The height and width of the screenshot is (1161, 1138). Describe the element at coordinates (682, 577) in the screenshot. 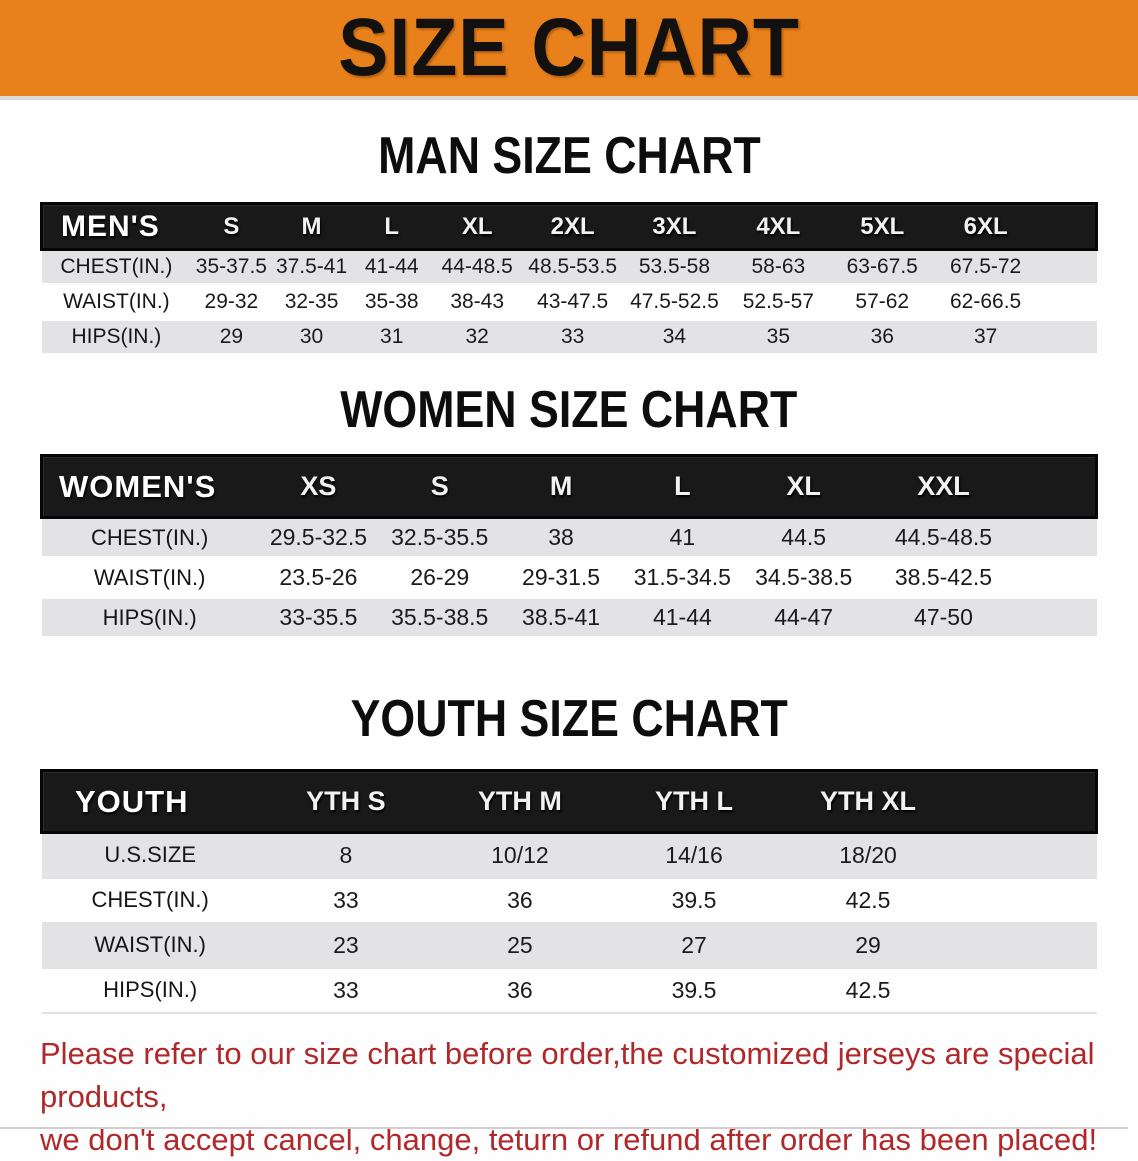

I see `table-cell: 31.5-34.5` at that location.